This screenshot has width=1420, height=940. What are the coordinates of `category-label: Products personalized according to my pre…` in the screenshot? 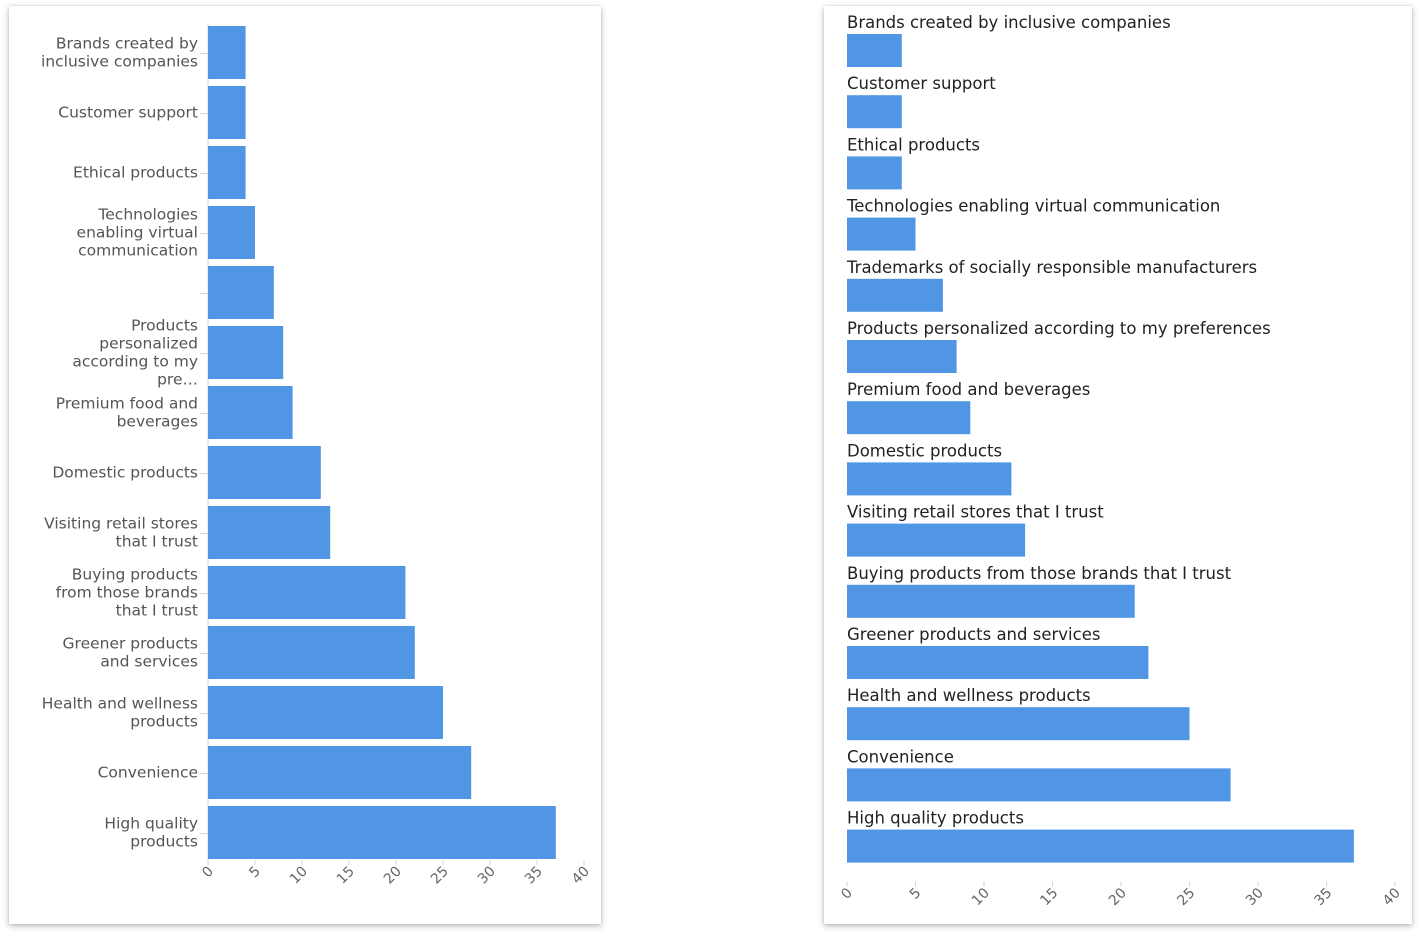 It's located at (135, 353).